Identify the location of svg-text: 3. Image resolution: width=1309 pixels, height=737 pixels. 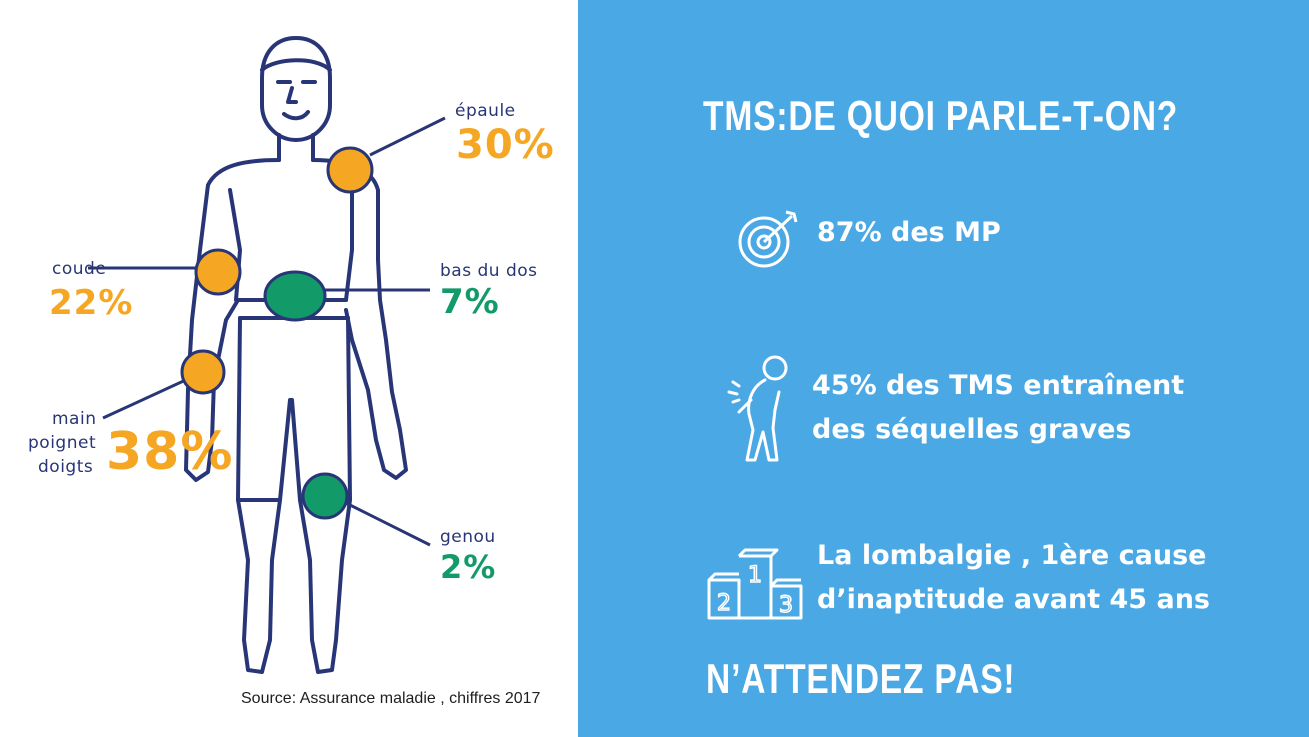
(786, 605).